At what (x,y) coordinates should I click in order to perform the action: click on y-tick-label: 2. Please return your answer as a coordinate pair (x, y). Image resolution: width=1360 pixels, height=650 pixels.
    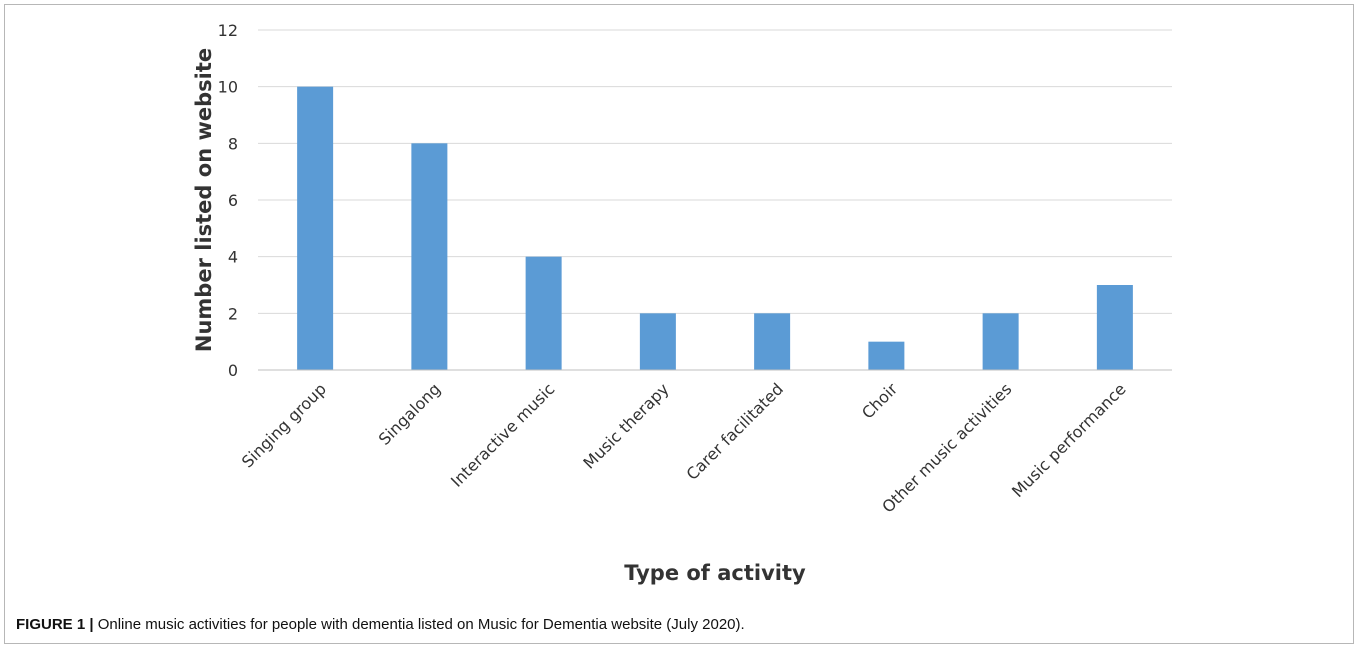
    Looking at the image, I should click on (233, 313).